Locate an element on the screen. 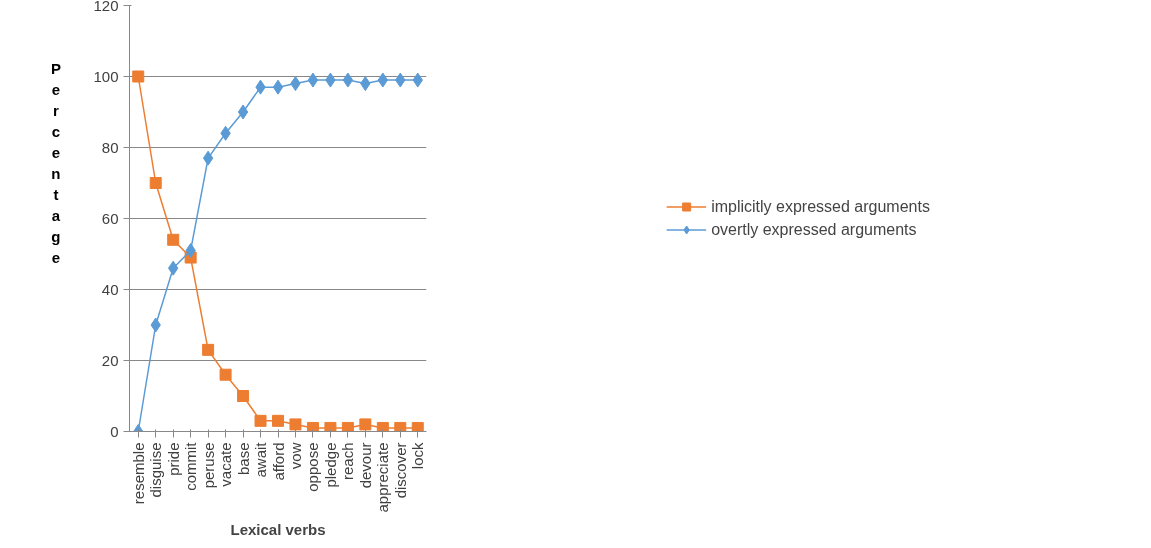 The height and width of the screenshot is (548, 1151). x-tick-label: disguise is located at coordinates (156, 470).